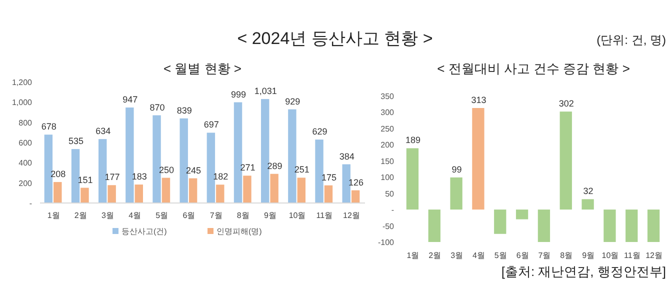 This screenshot has height=286, width=670. I want to click on y-tick-label: -50, so click(388, 226).